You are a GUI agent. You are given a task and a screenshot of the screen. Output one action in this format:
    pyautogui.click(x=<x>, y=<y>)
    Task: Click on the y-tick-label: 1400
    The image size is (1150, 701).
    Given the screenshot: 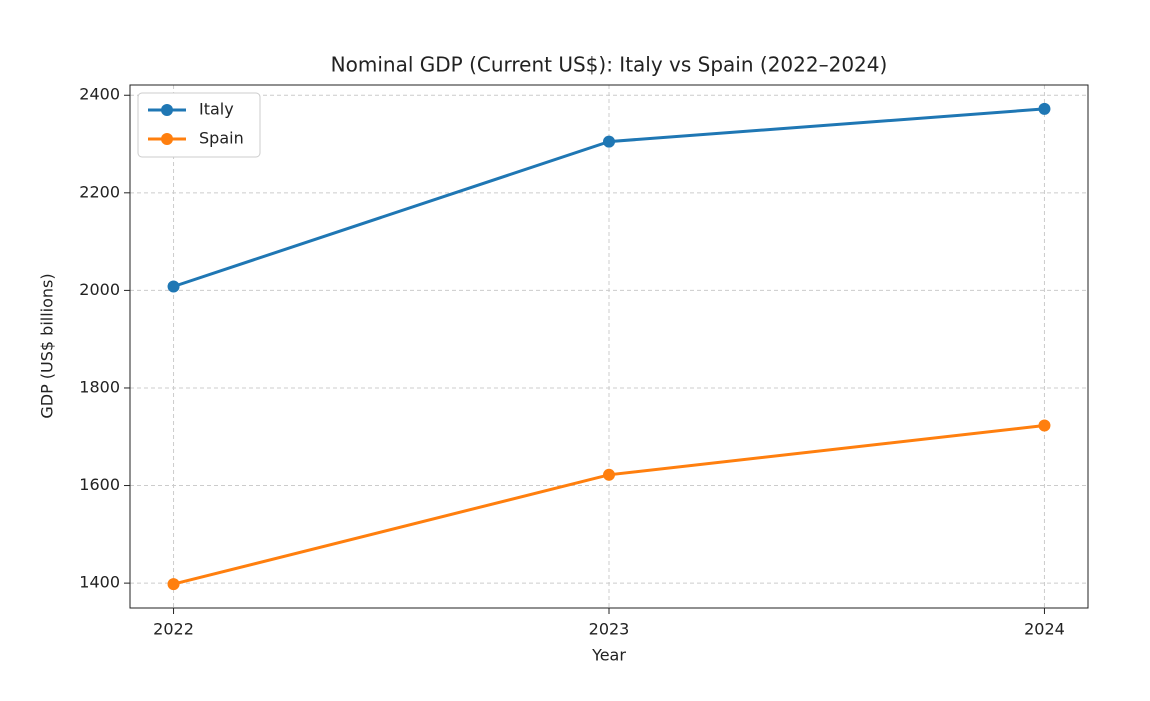 What is the action you would take?
    pyautogui.click(x=99, y=582)
    